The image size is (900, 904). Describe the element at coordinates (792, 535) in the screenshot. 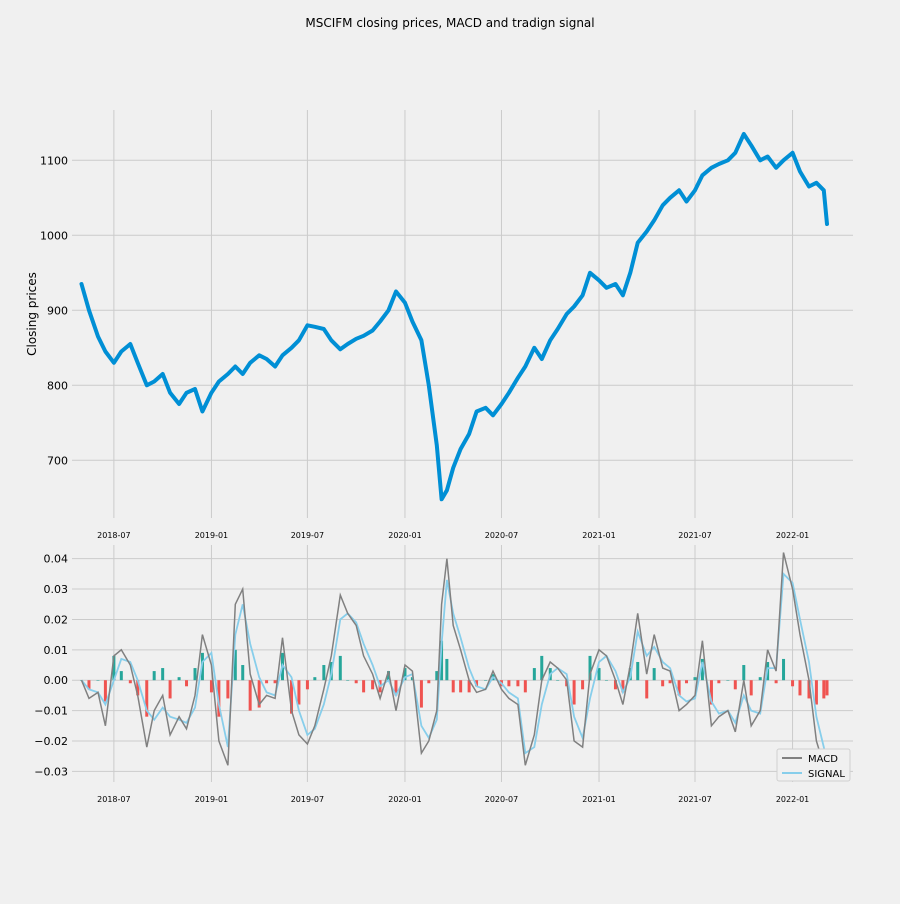

I see `price-x-tick-label: 2022-01` at that location.